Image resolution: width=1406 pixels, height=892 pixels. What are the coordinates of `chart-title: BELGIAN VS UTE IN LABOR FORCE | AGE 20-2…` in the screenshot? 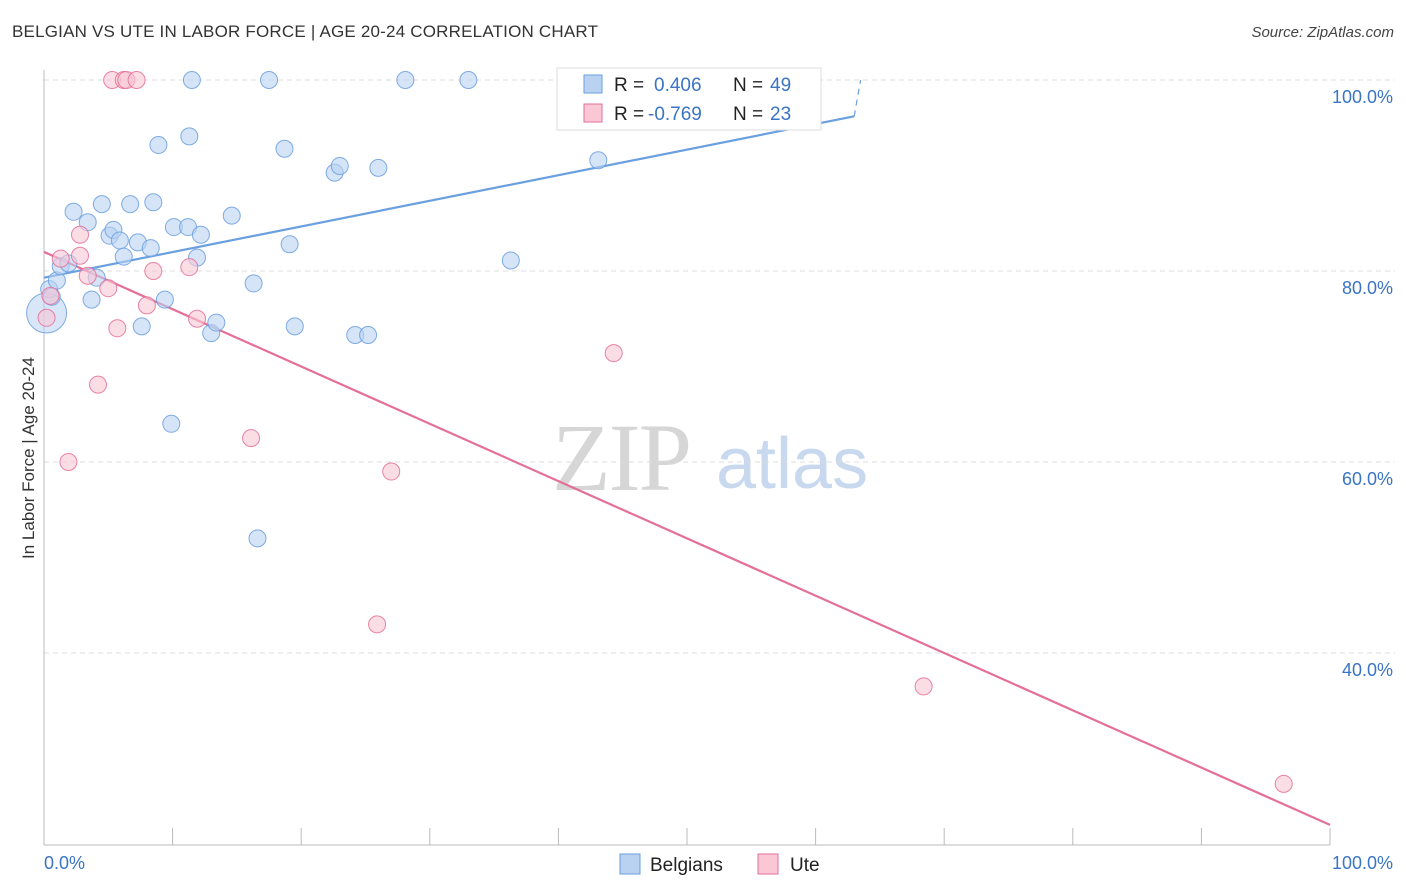 It's located at (305, 31).